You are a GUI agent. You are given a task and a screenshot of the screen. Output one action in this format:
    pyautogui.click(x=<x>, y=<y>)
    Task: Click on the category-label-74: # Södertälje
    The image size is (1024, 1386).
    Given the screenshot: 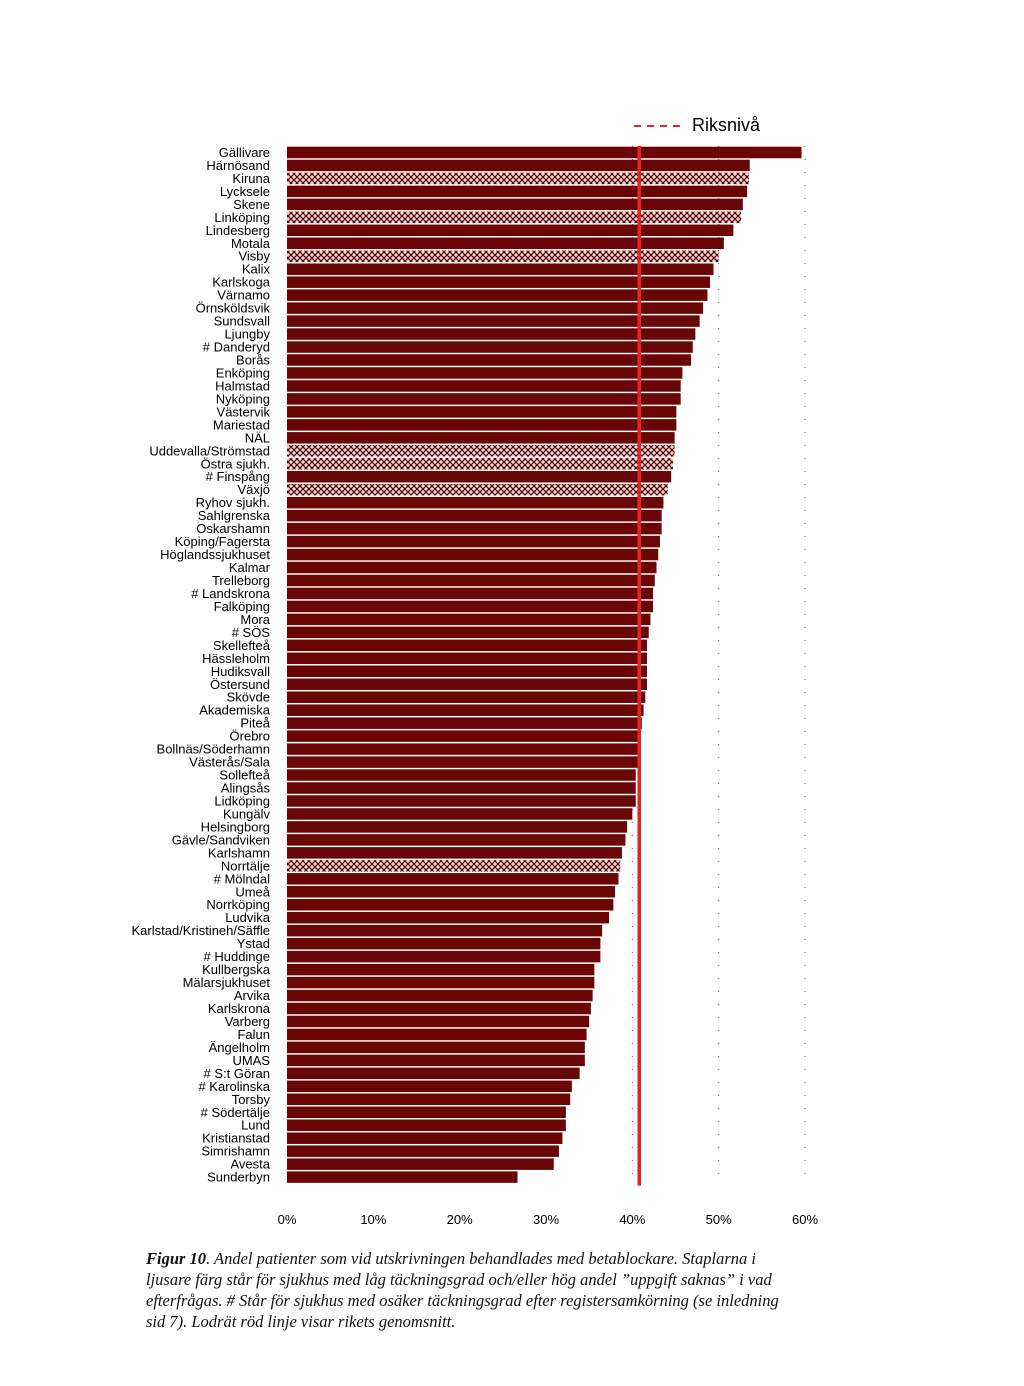 What is the action you would take?
    pyautogui.click(x=235, y=1112)
    